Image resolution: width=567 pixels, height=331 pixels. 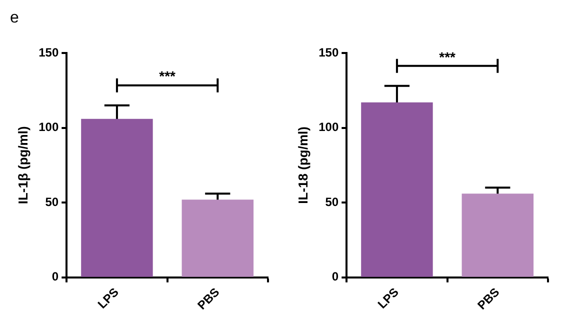 I want to click on chart-title: e, so click(x=14, y=17).